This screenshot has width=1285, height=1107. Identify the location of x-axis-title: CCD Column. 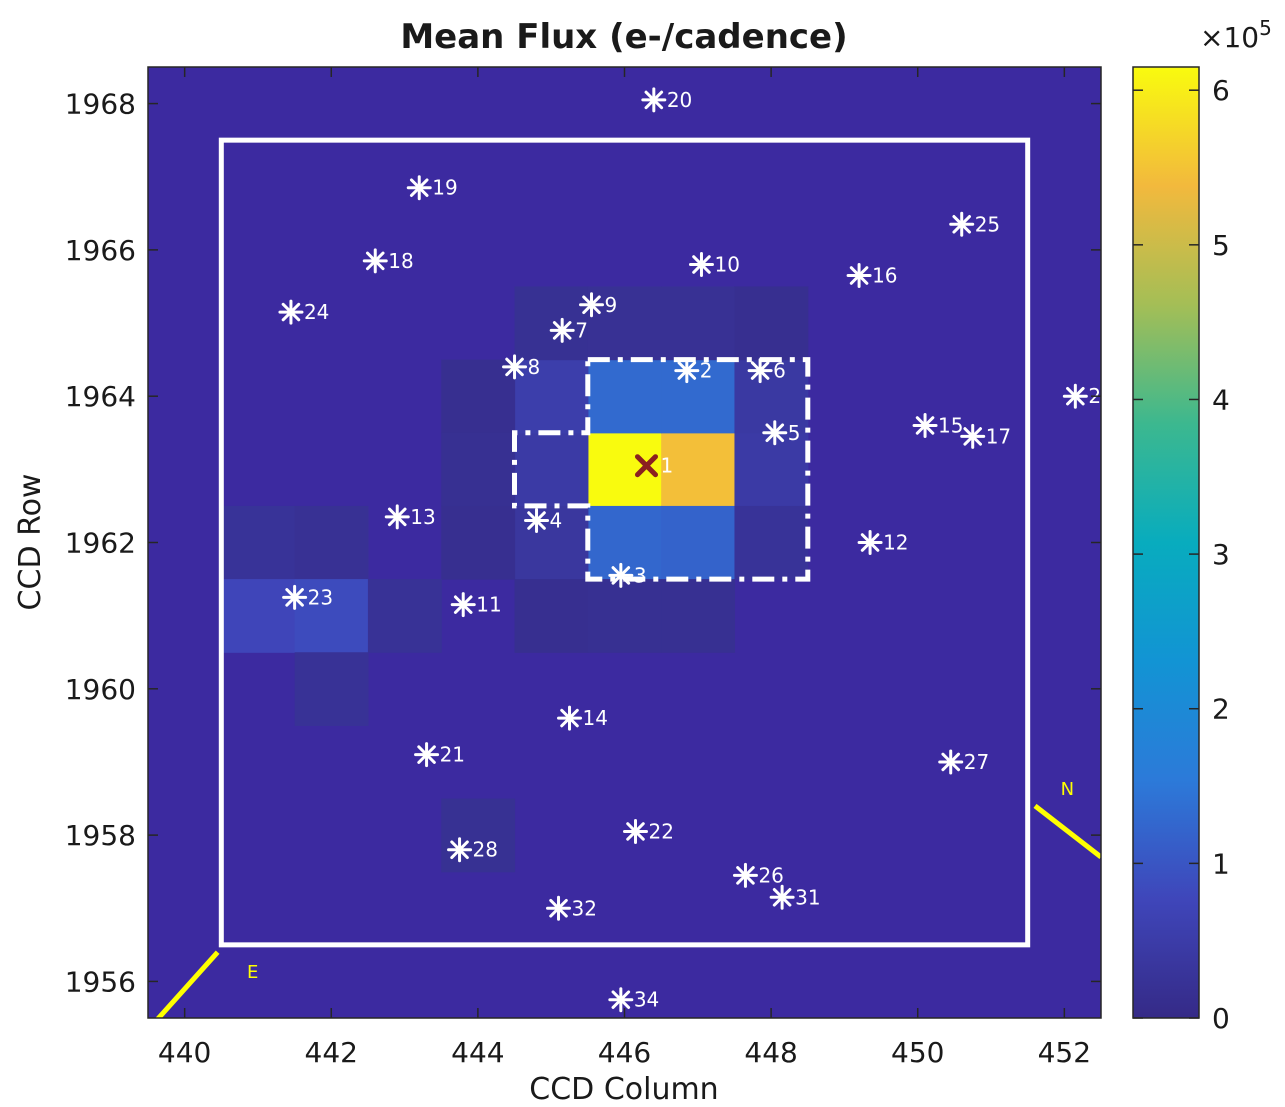
(623, 1089).